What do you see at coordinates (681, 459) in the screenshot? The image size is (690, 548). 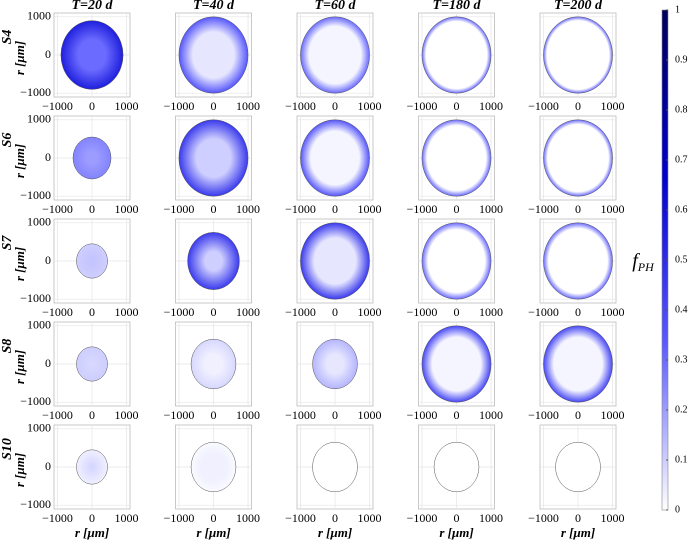 I see `colorbar-tick-label: 0.1` at bounding box center [681, 459].